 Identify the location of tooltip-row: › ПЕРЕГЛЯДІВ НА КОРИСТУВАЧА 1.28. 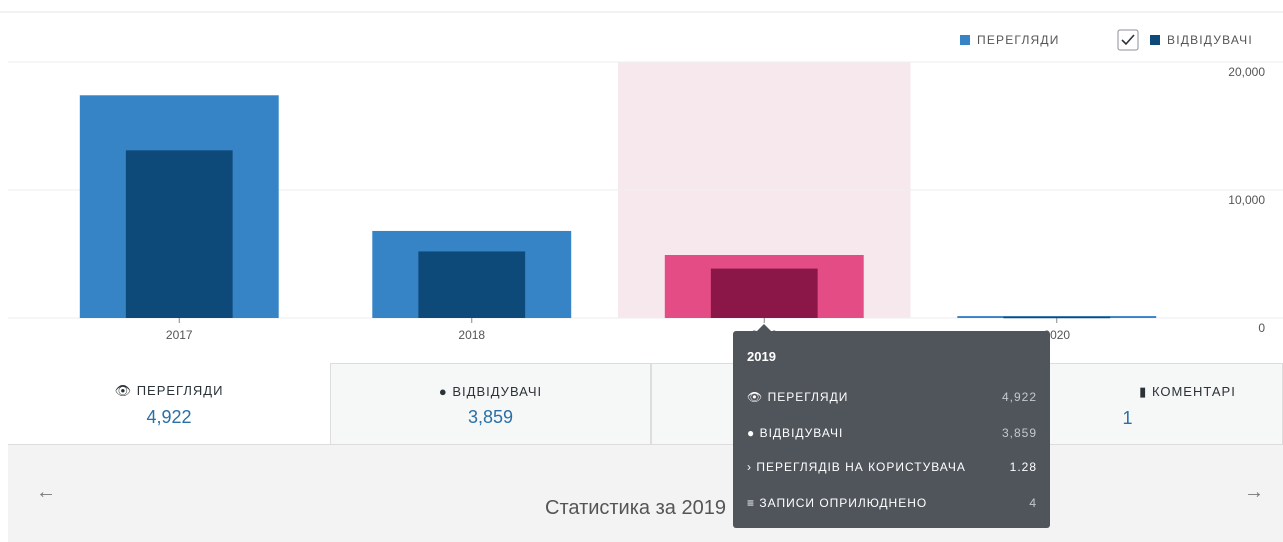
(892, 467).